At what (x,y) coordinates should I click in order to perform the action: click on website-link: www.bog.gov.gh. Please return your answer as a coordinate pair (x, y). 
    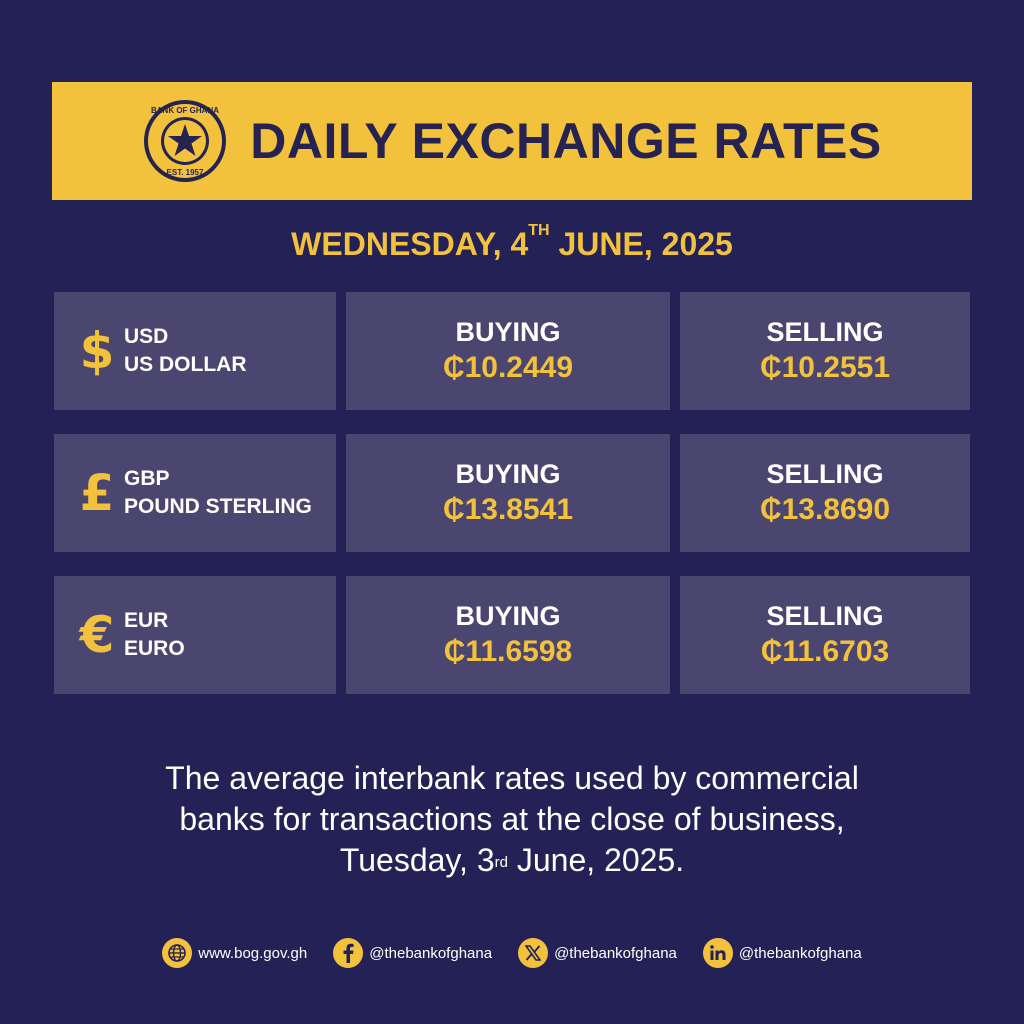
    Looking at the image, I should click on (234, 953).